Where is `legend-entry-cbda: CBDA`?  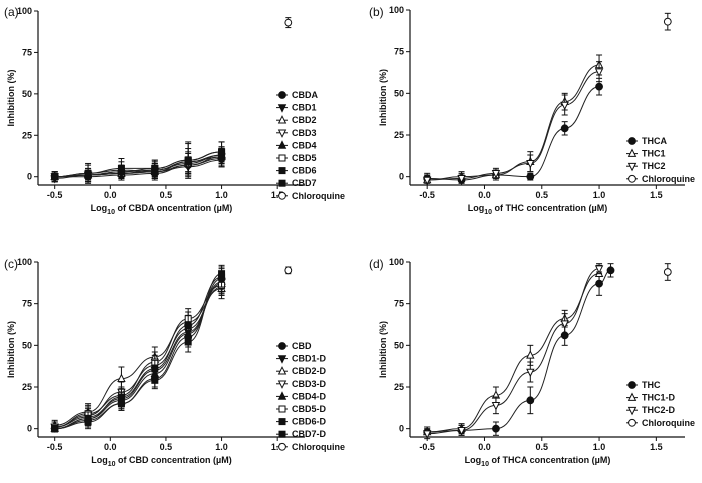
legend-entry-cbda: CBDA is located at coordinates (297, 95).